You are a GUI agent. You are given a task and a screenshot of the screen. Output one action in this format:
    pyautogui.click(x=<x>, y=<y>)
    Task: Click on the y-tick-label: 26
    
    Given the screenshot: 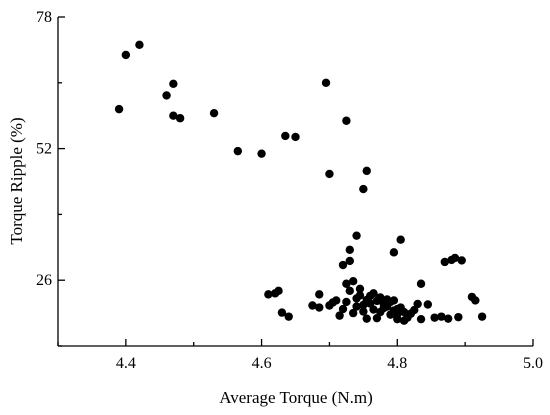 What is the action you would take?
    pyautogui.click(x=44, y=280)
    